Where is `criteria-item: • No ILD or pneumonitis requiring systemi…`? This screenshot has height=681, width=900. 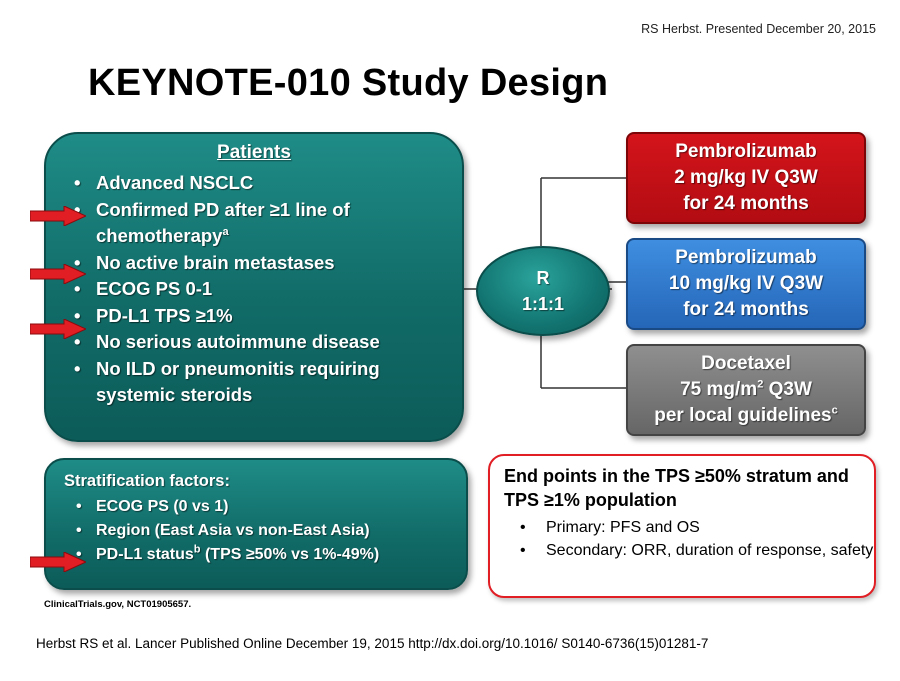
criteria-item: • No ILD or pneumonitis requiring systemi… is located at coordinates (227, 381).